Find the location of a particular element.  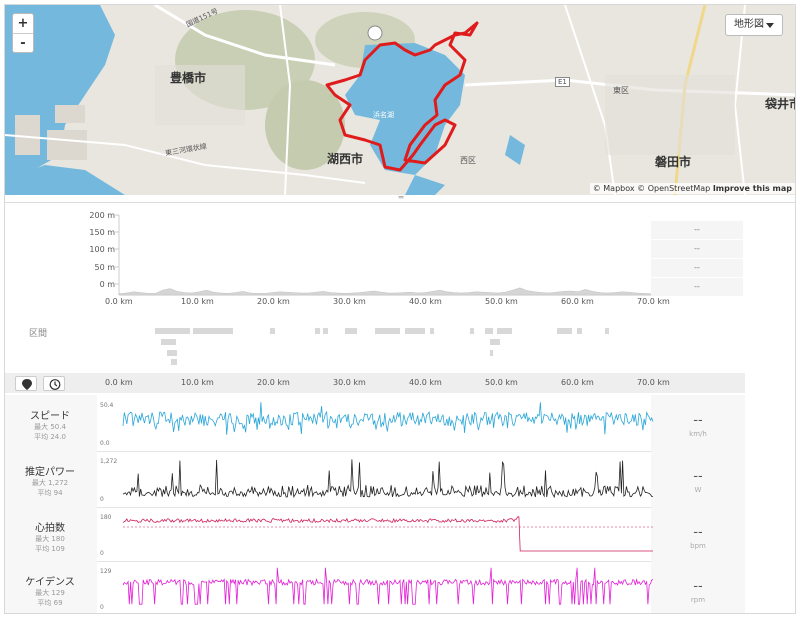

metric-title-speed: スピード 最大 50.4 平均 24.0 is located at coordinates (50, 424).